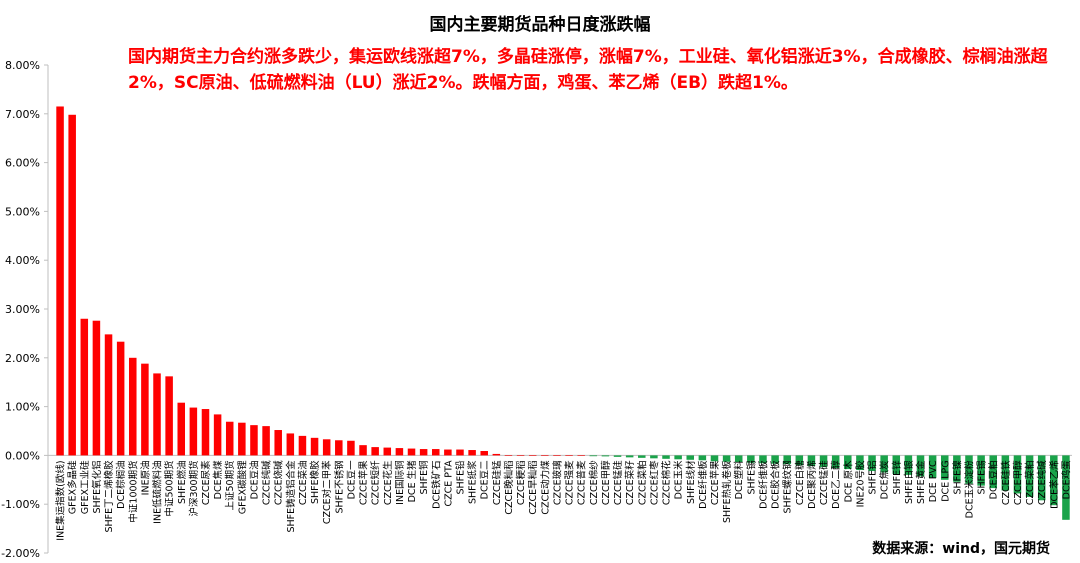  What do you see at coordinates (994, 479) in the screenshot?
I see `category-label: DCE豆粕` at bounding box center [994, 479].